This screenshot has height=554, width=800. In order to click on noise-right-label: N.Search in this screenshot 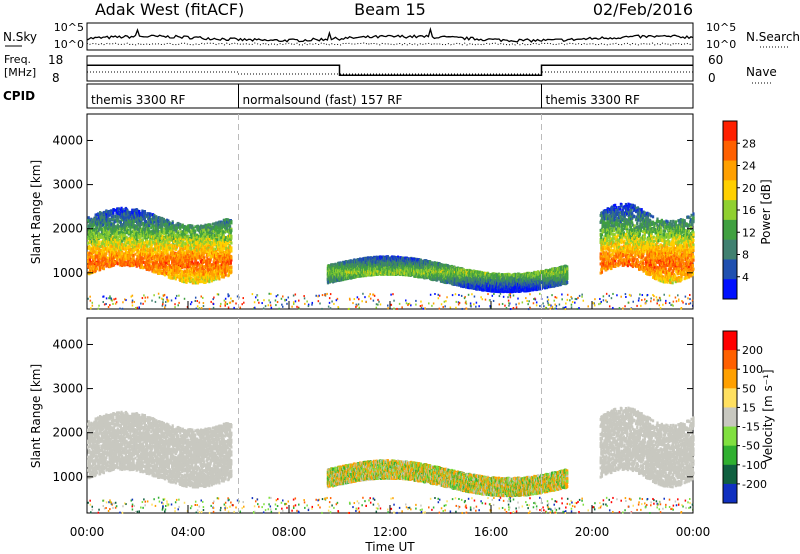, I will do `click(773, 37)`.